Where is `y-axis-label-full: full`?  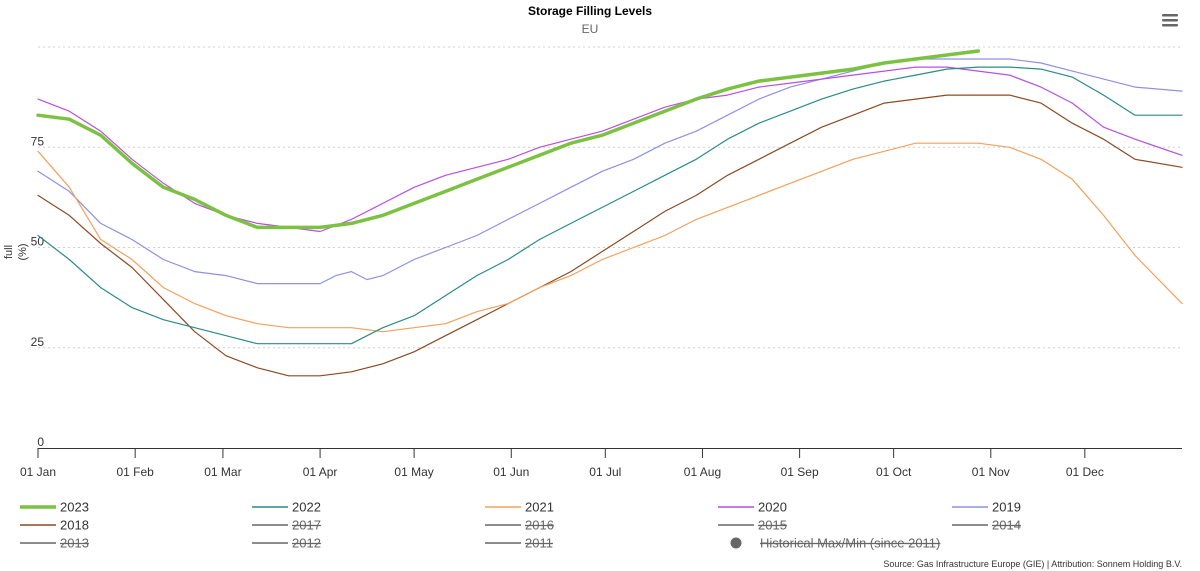
y-axis-label-full: full is located at coordinates (9, 252).